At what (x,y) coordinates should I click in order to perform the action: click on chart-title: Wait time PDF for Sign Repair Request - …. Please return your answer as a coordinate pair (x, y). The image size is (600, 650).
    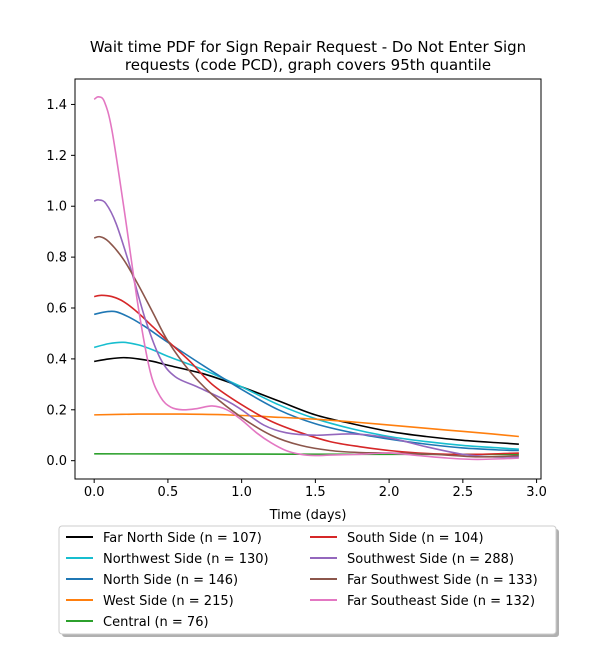
    Looking at the image, I should click on (308, 56).